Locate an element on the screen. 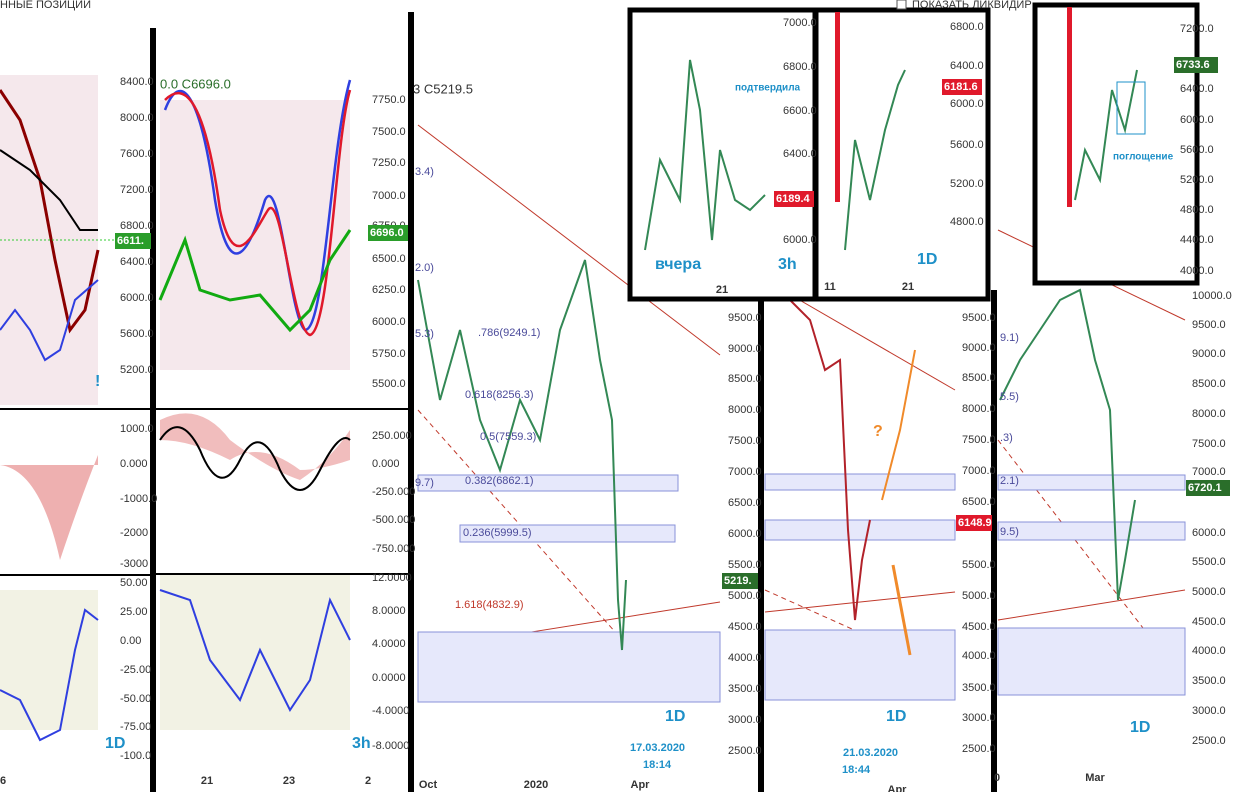 This screenshot has width=1237, height=792. price-tick-label: 6800.0 is located at coordinates (137, 226).